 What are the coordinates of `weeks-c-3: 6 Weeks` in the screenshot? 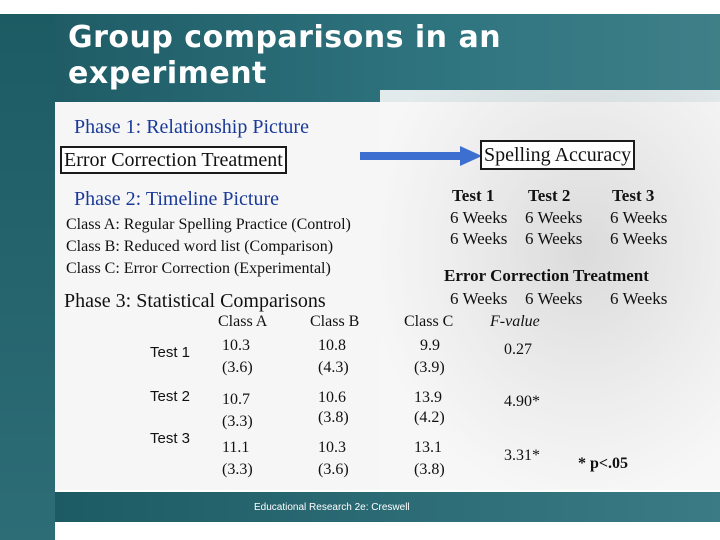 It's located at (639, 298).